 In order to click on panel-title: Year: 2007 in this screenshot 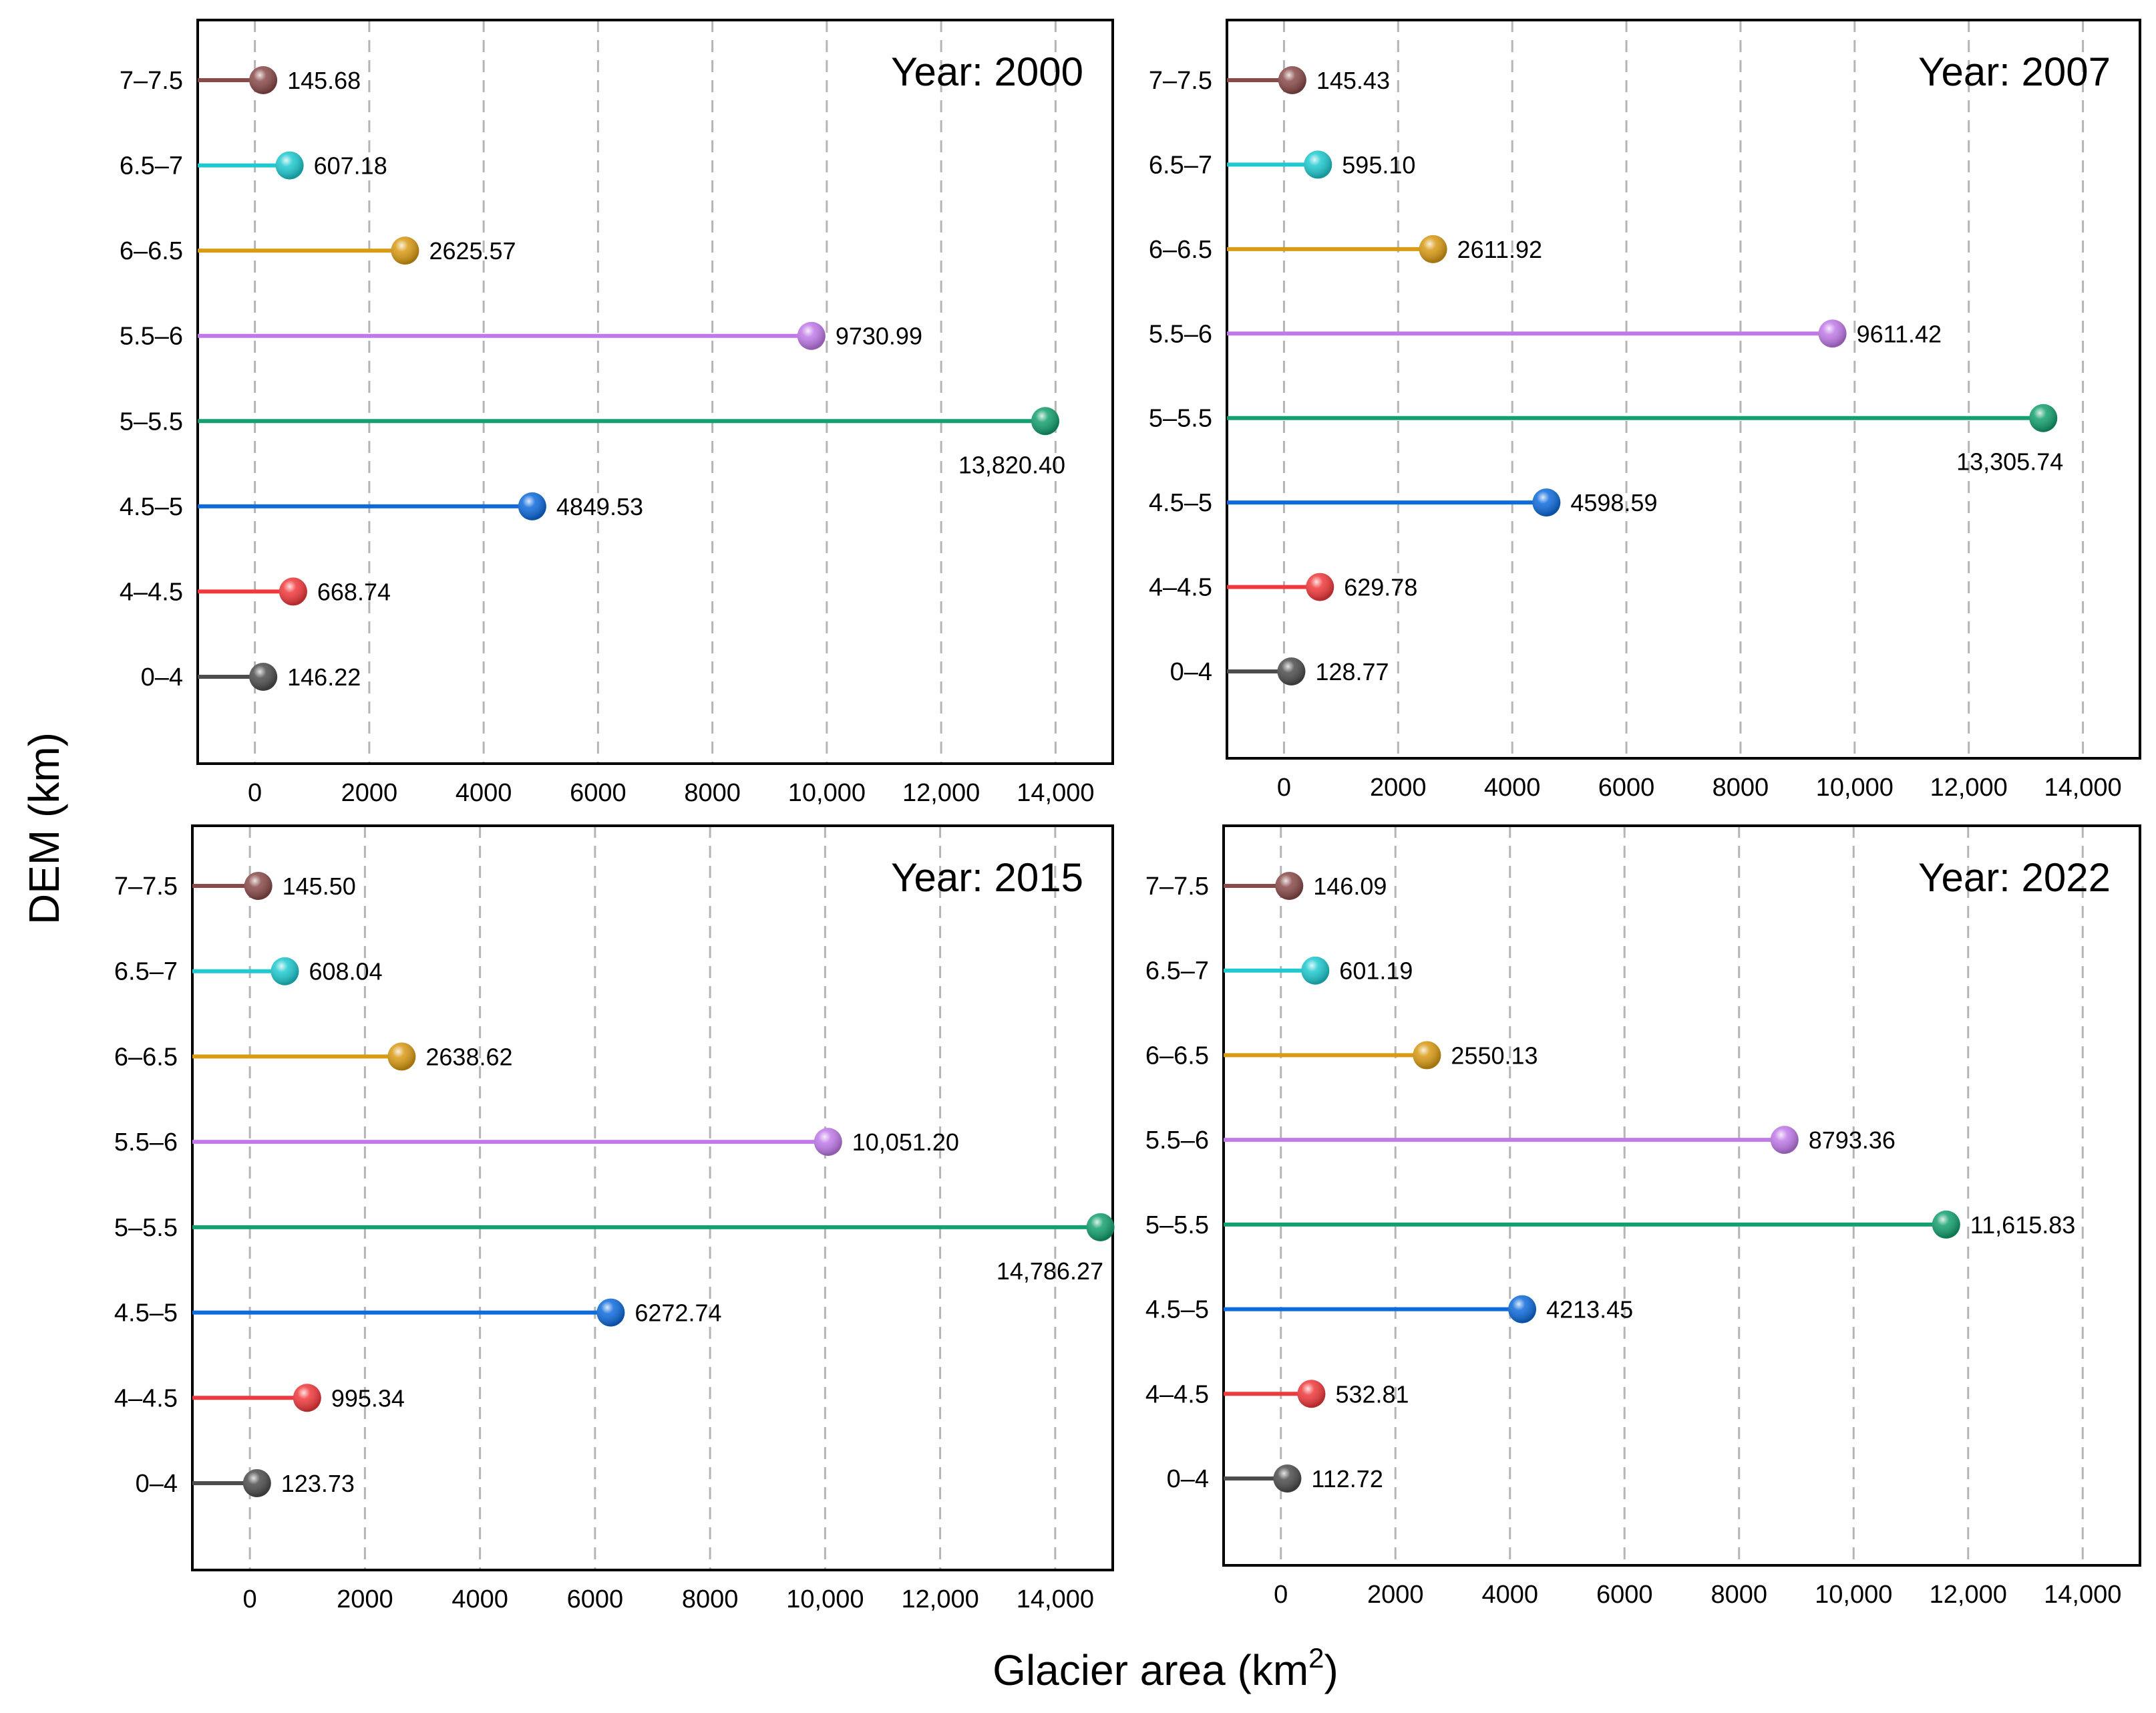, I will do `click(2014, 71)`.